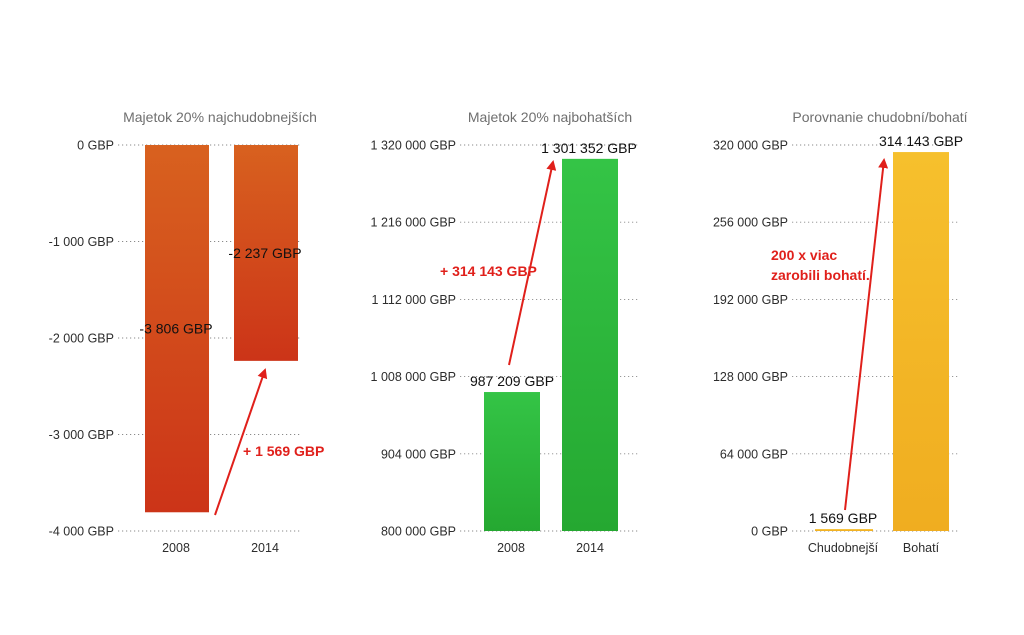  What do you see at coordinates (81, 532) in the screenshot?
I see `y-tick-label: -4 000 GBP` at bounding box center [81, 532].